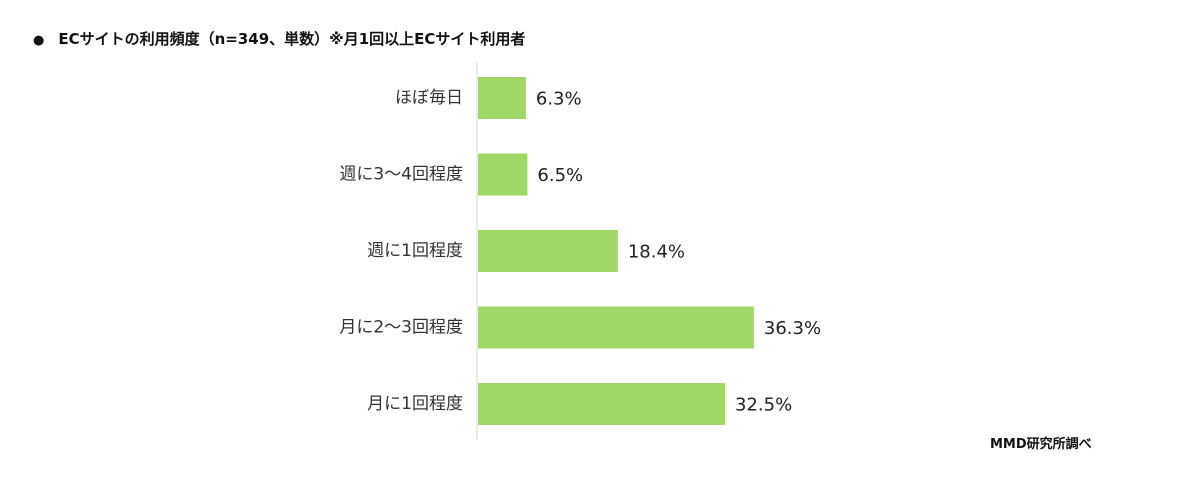 The width and height of the screenshot is (1188, 492). I want to click on category-label-2: 週に3〜4回程度, so click(401, 175).